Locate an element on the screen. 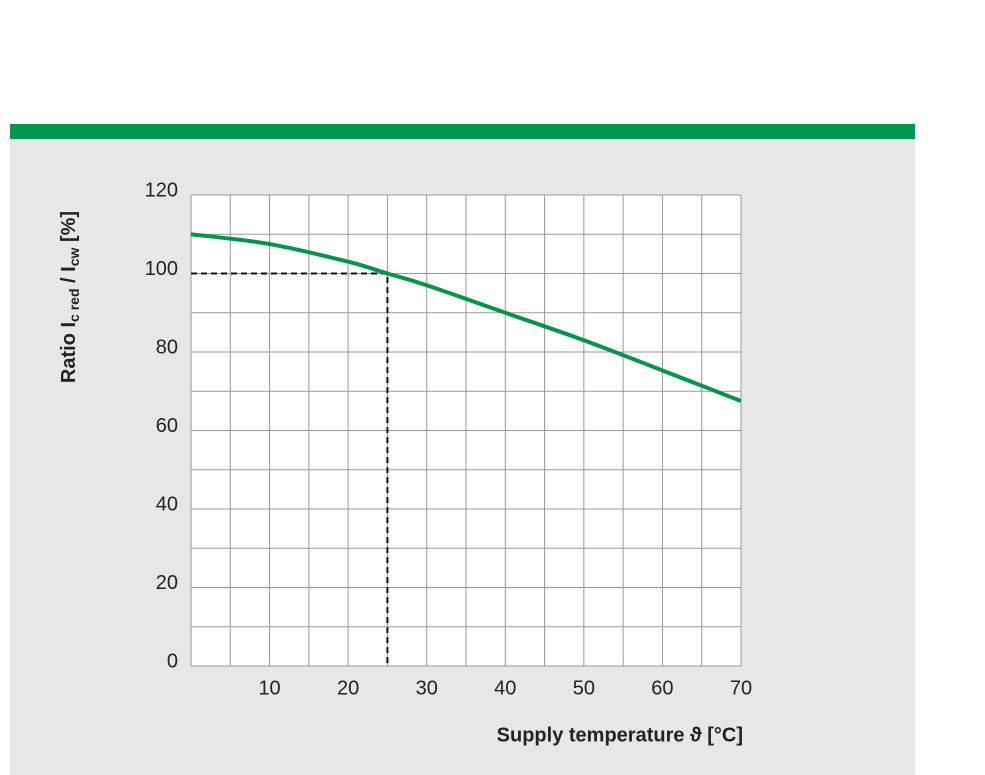 Image resolution: width=985 pixels, height=775 pixels. header-bar is located at coordinates (462, 131).